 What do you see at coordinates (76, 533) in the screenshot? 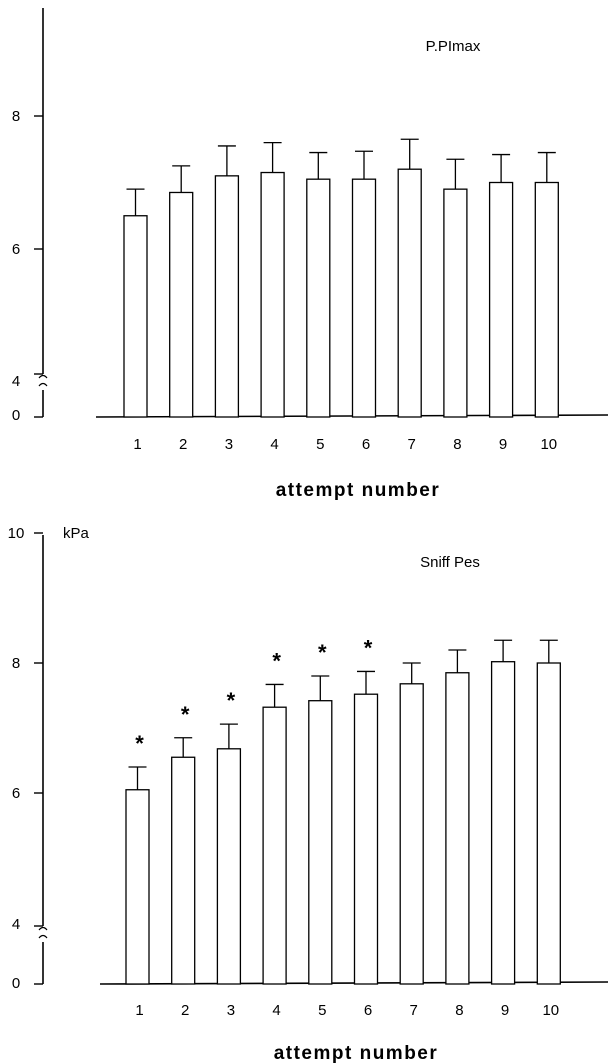
I see `y-axis-unit-label: kPa` at bounding box center [76, 533].